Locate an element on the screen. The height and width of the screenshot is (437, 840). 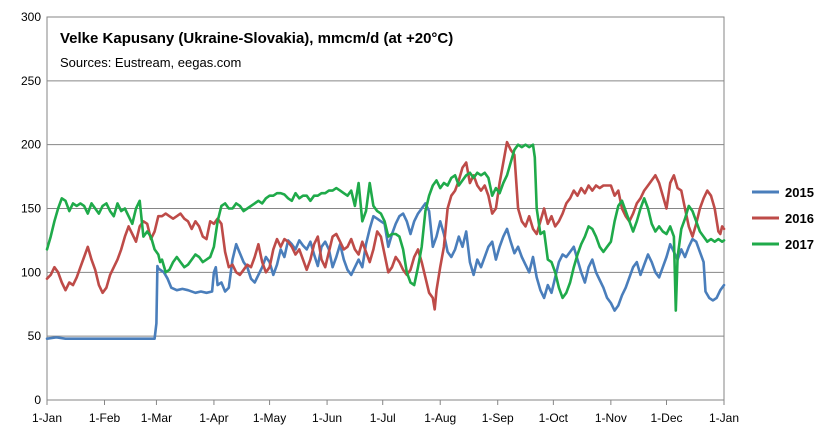
y-tick-label-100: 100 is located at coordinates (31, 272).